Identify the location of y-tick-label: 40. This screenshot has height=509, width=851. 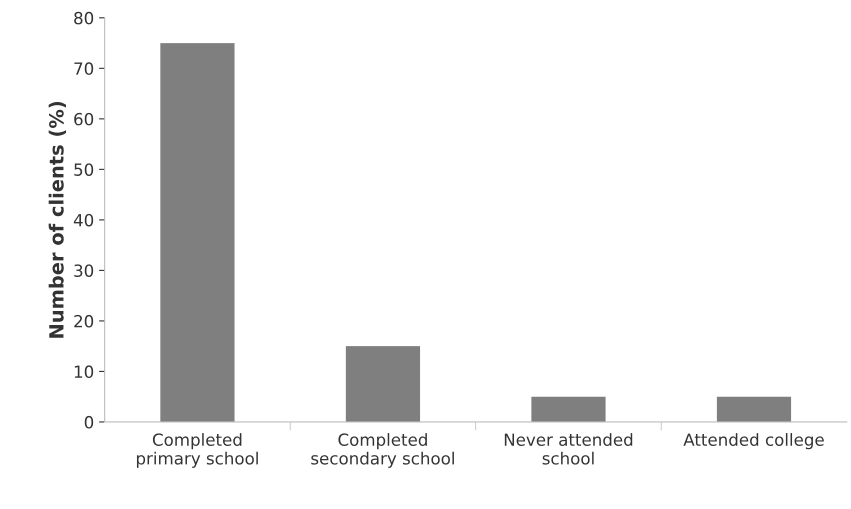
(84, 220).